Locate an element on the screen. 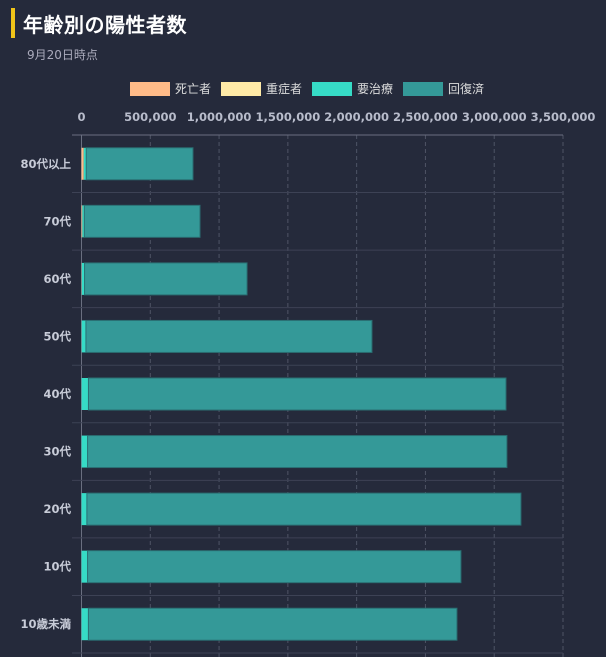 This screenshot has width=606, height=657. y-category-label: 70代 is located at coordinates (57, 221).